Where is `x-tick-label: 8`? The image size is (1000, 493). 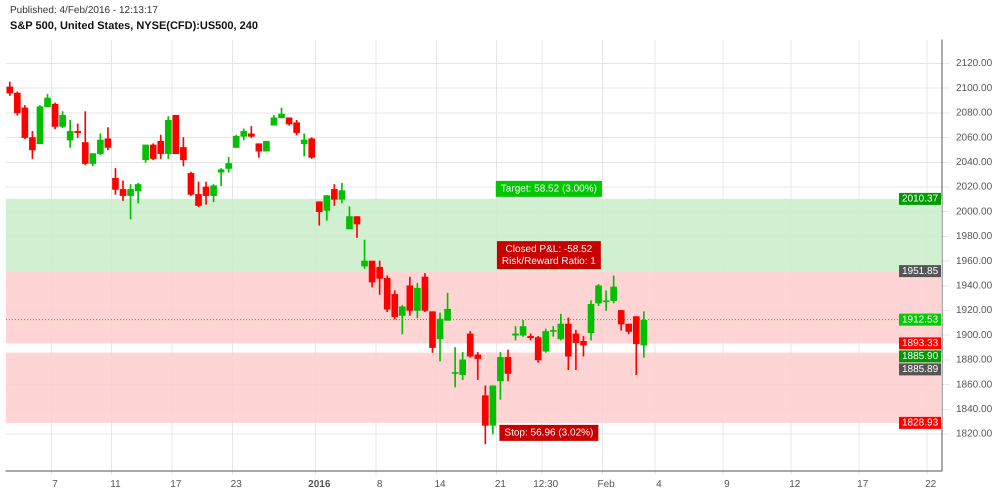
x-tick-label: 8 is located at coordinates (379, 484).